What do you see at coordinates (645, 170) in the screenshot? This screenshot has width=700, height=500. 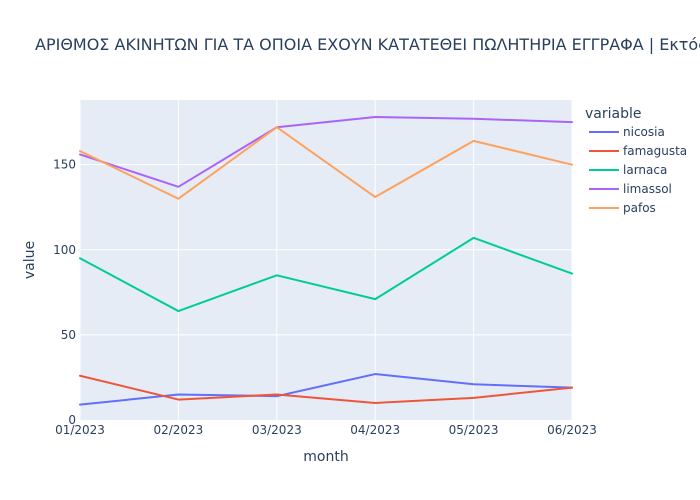 I see `legend-label-larnaca: larnaca` at bounding box center [645, 170].